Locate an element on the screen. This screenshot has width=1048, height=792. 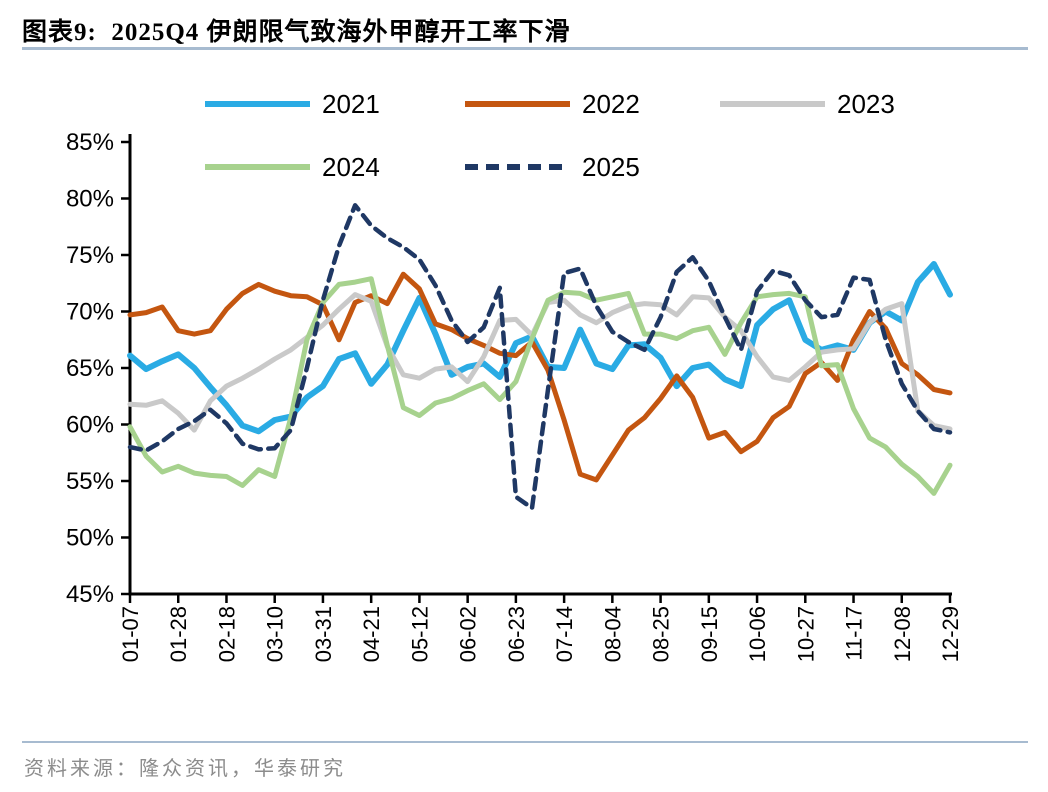
title-divider is located at coordinates (525, 48).